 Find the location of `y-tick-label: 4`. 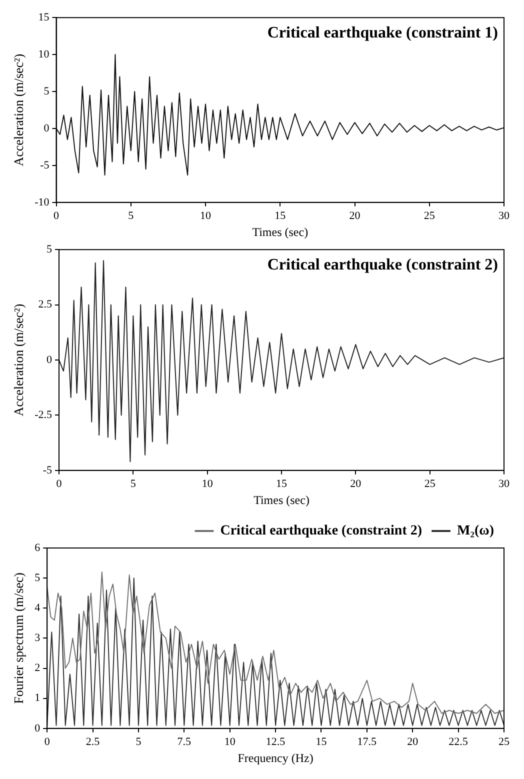

y-tick-label: 4 is located at coordinates (37, 608).